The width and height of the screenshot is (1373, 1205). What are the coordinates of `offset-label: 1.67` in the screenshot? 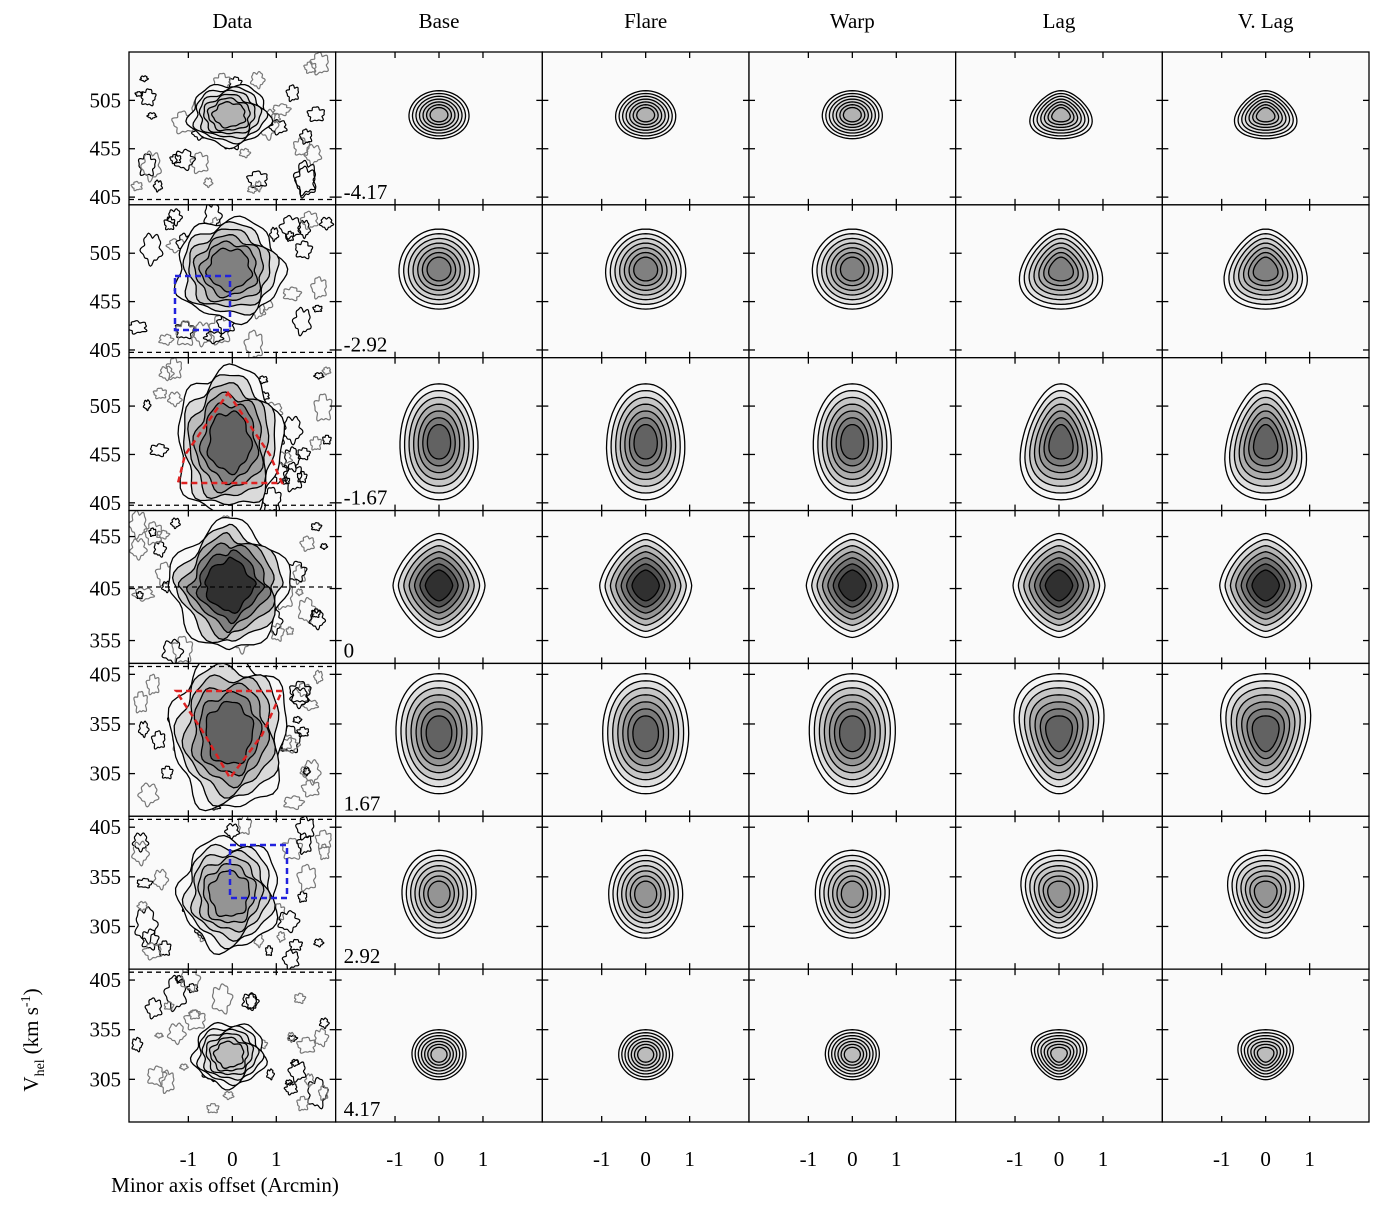 It's located at (362, 803).